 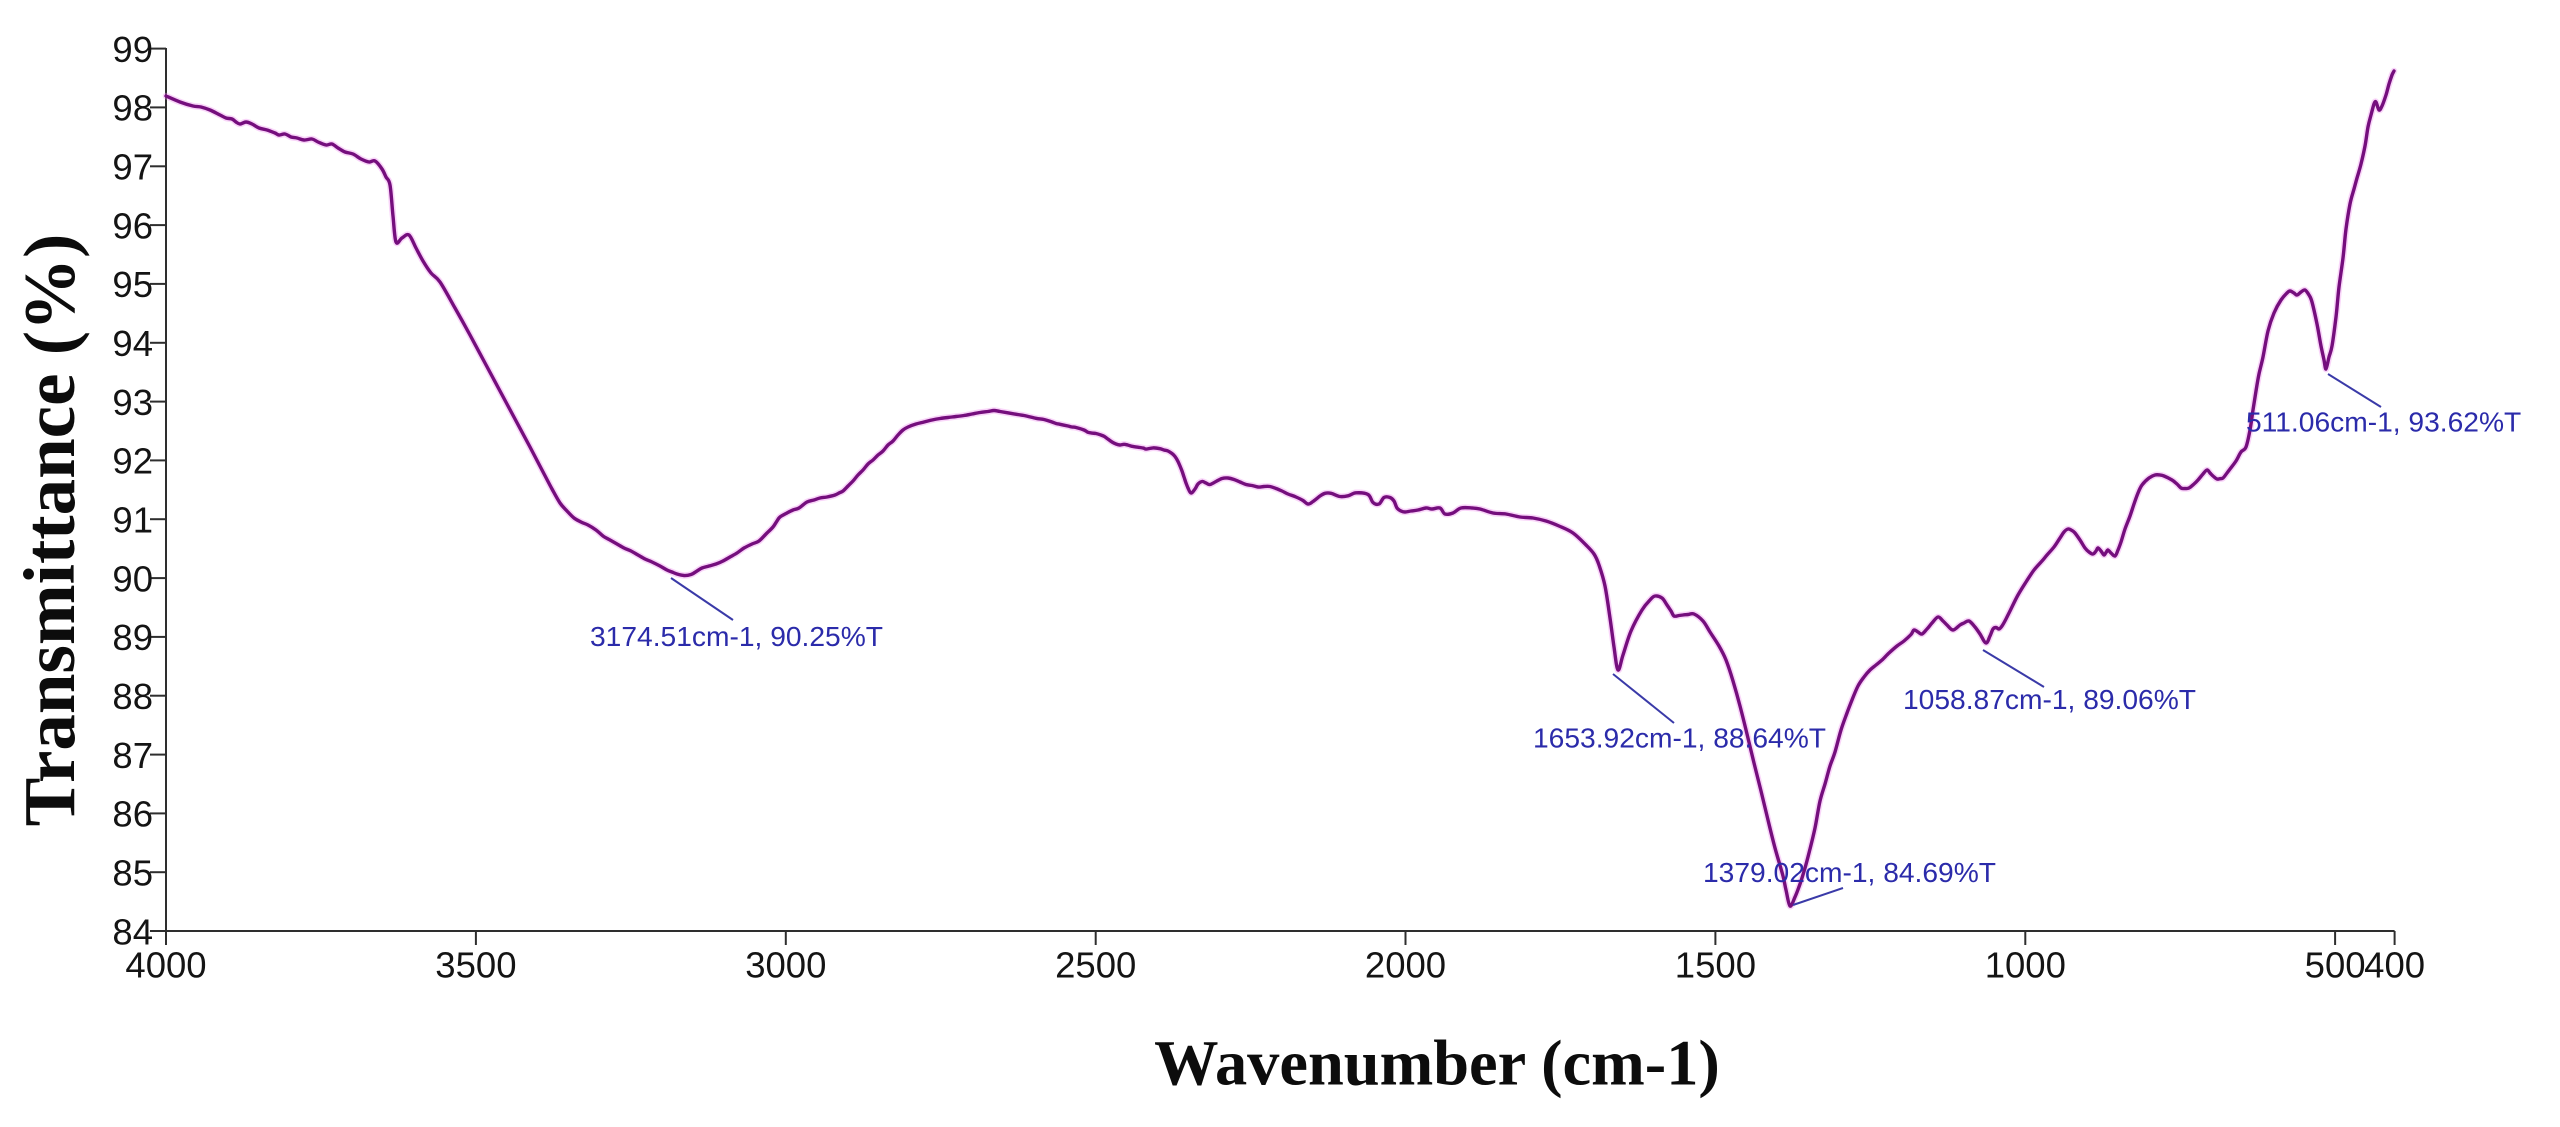 I want to click on svg-text: 500, so click(x=2335, y=965).